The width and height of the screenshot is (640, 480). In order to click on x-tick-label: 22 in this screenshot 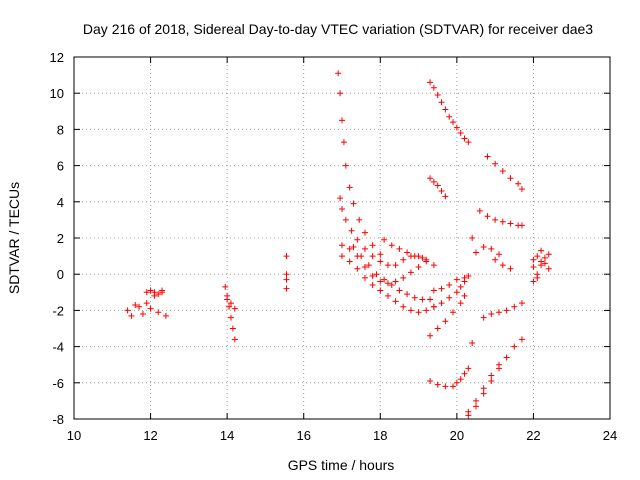, I will do `click(533, 435)`.